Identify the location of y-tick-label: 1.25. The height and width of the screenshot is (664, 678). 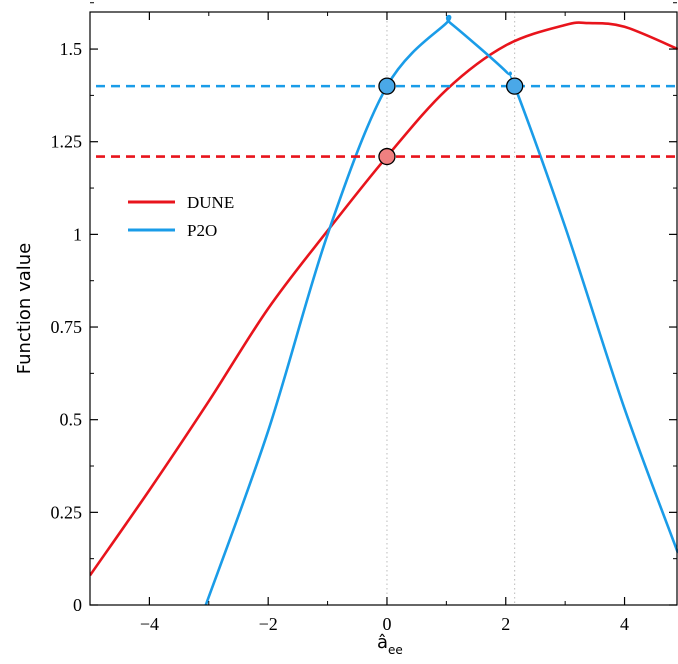
(67, 142).